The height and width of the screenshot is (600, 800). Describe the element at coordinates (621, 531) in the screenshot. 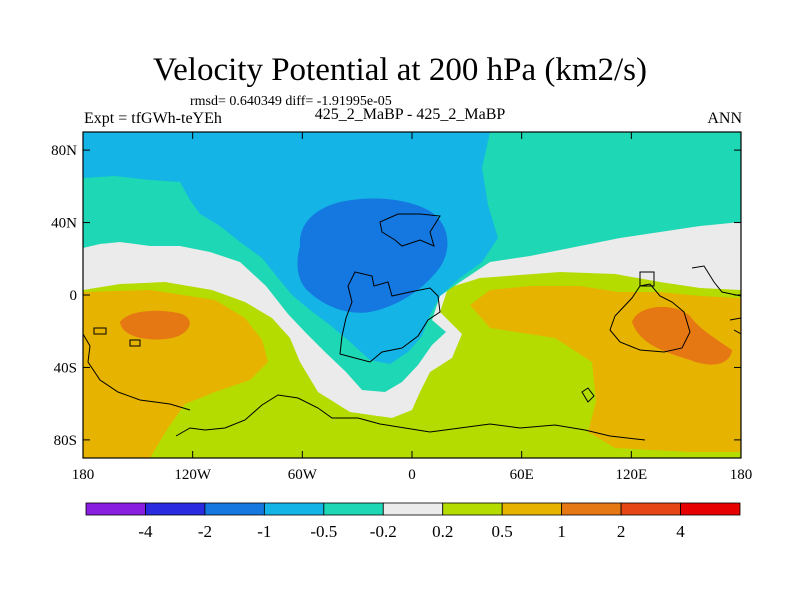

I see `colorbar-label: 2` at that location.